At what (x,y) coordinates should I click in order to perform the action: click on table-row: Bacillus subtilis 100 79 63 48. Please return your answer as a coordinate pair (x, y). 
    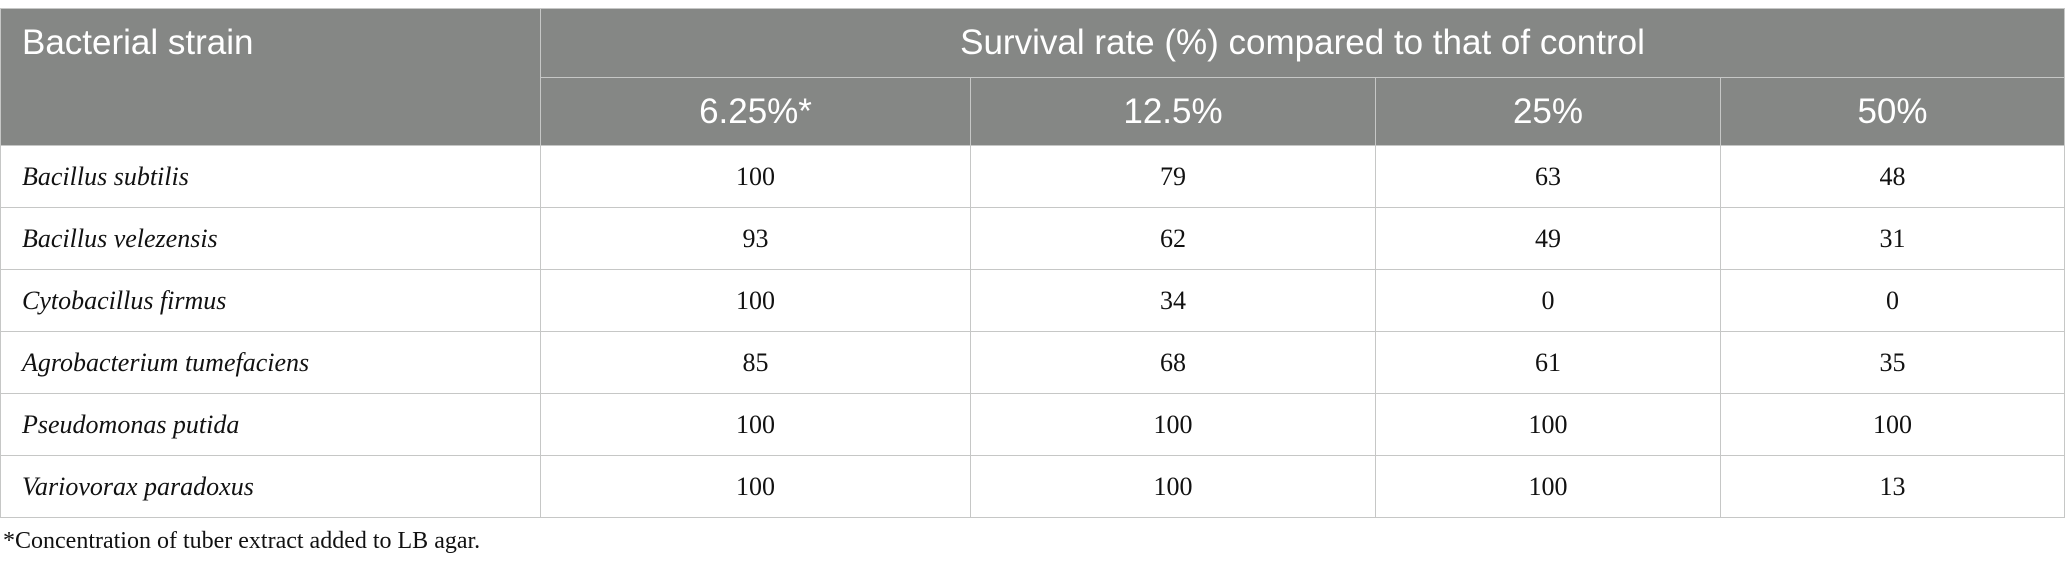
    Looking at the image, I should click on (1032, 176).